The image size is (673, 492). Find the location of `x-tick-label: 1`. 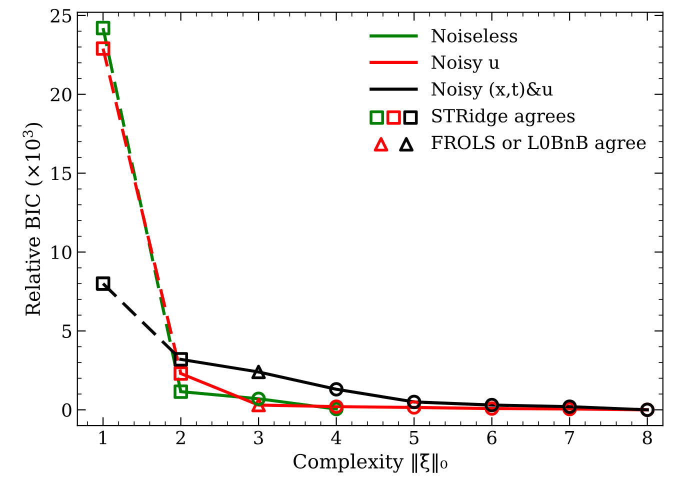

x-tick-label: 1 is located at coordinates (103, 437).